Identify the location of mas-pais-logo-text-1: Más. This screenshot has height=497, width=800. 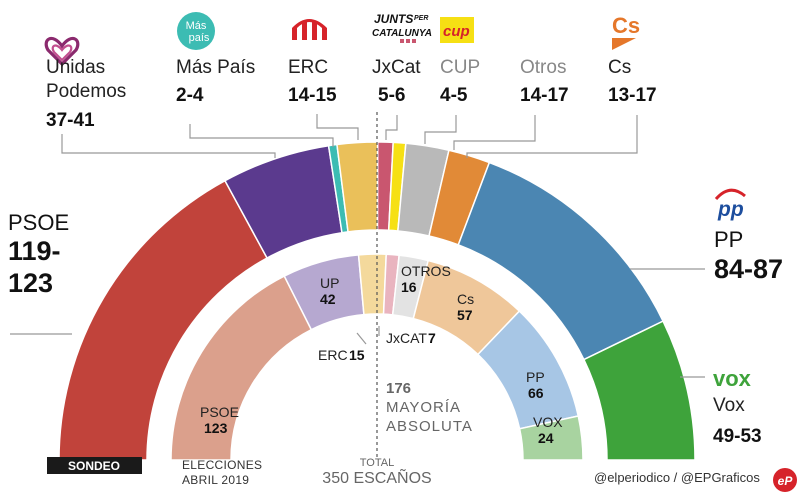
(196, 26).